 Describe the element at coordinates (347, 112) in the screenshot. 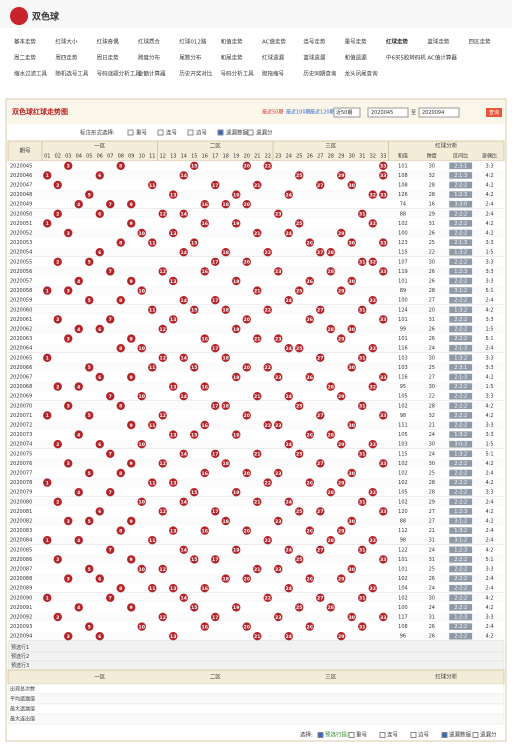

I see `period-select` at that location.